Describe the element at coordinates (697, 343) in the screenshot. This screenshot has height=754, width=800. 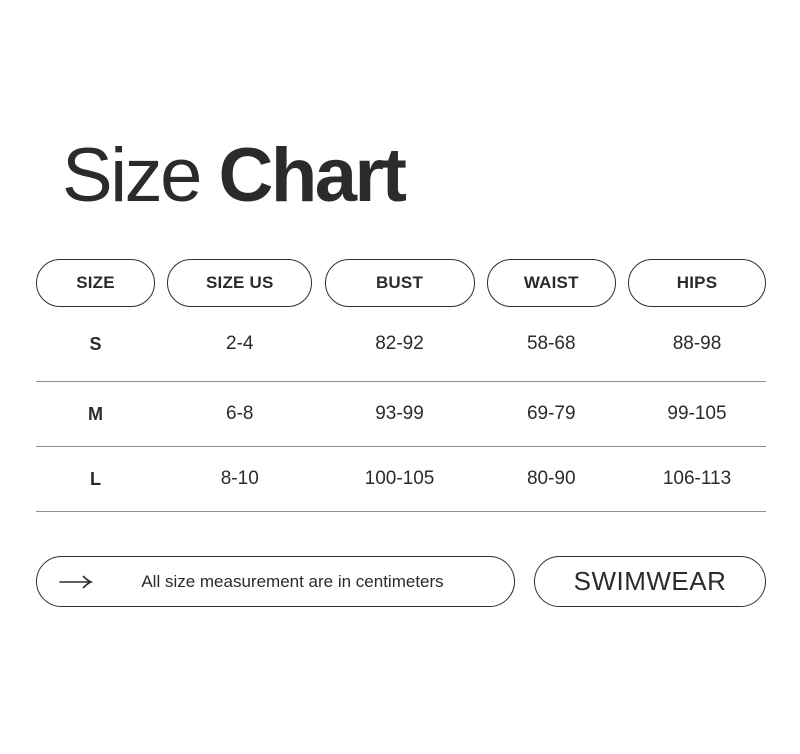
I see `cell-hips: 88-98` at that location.